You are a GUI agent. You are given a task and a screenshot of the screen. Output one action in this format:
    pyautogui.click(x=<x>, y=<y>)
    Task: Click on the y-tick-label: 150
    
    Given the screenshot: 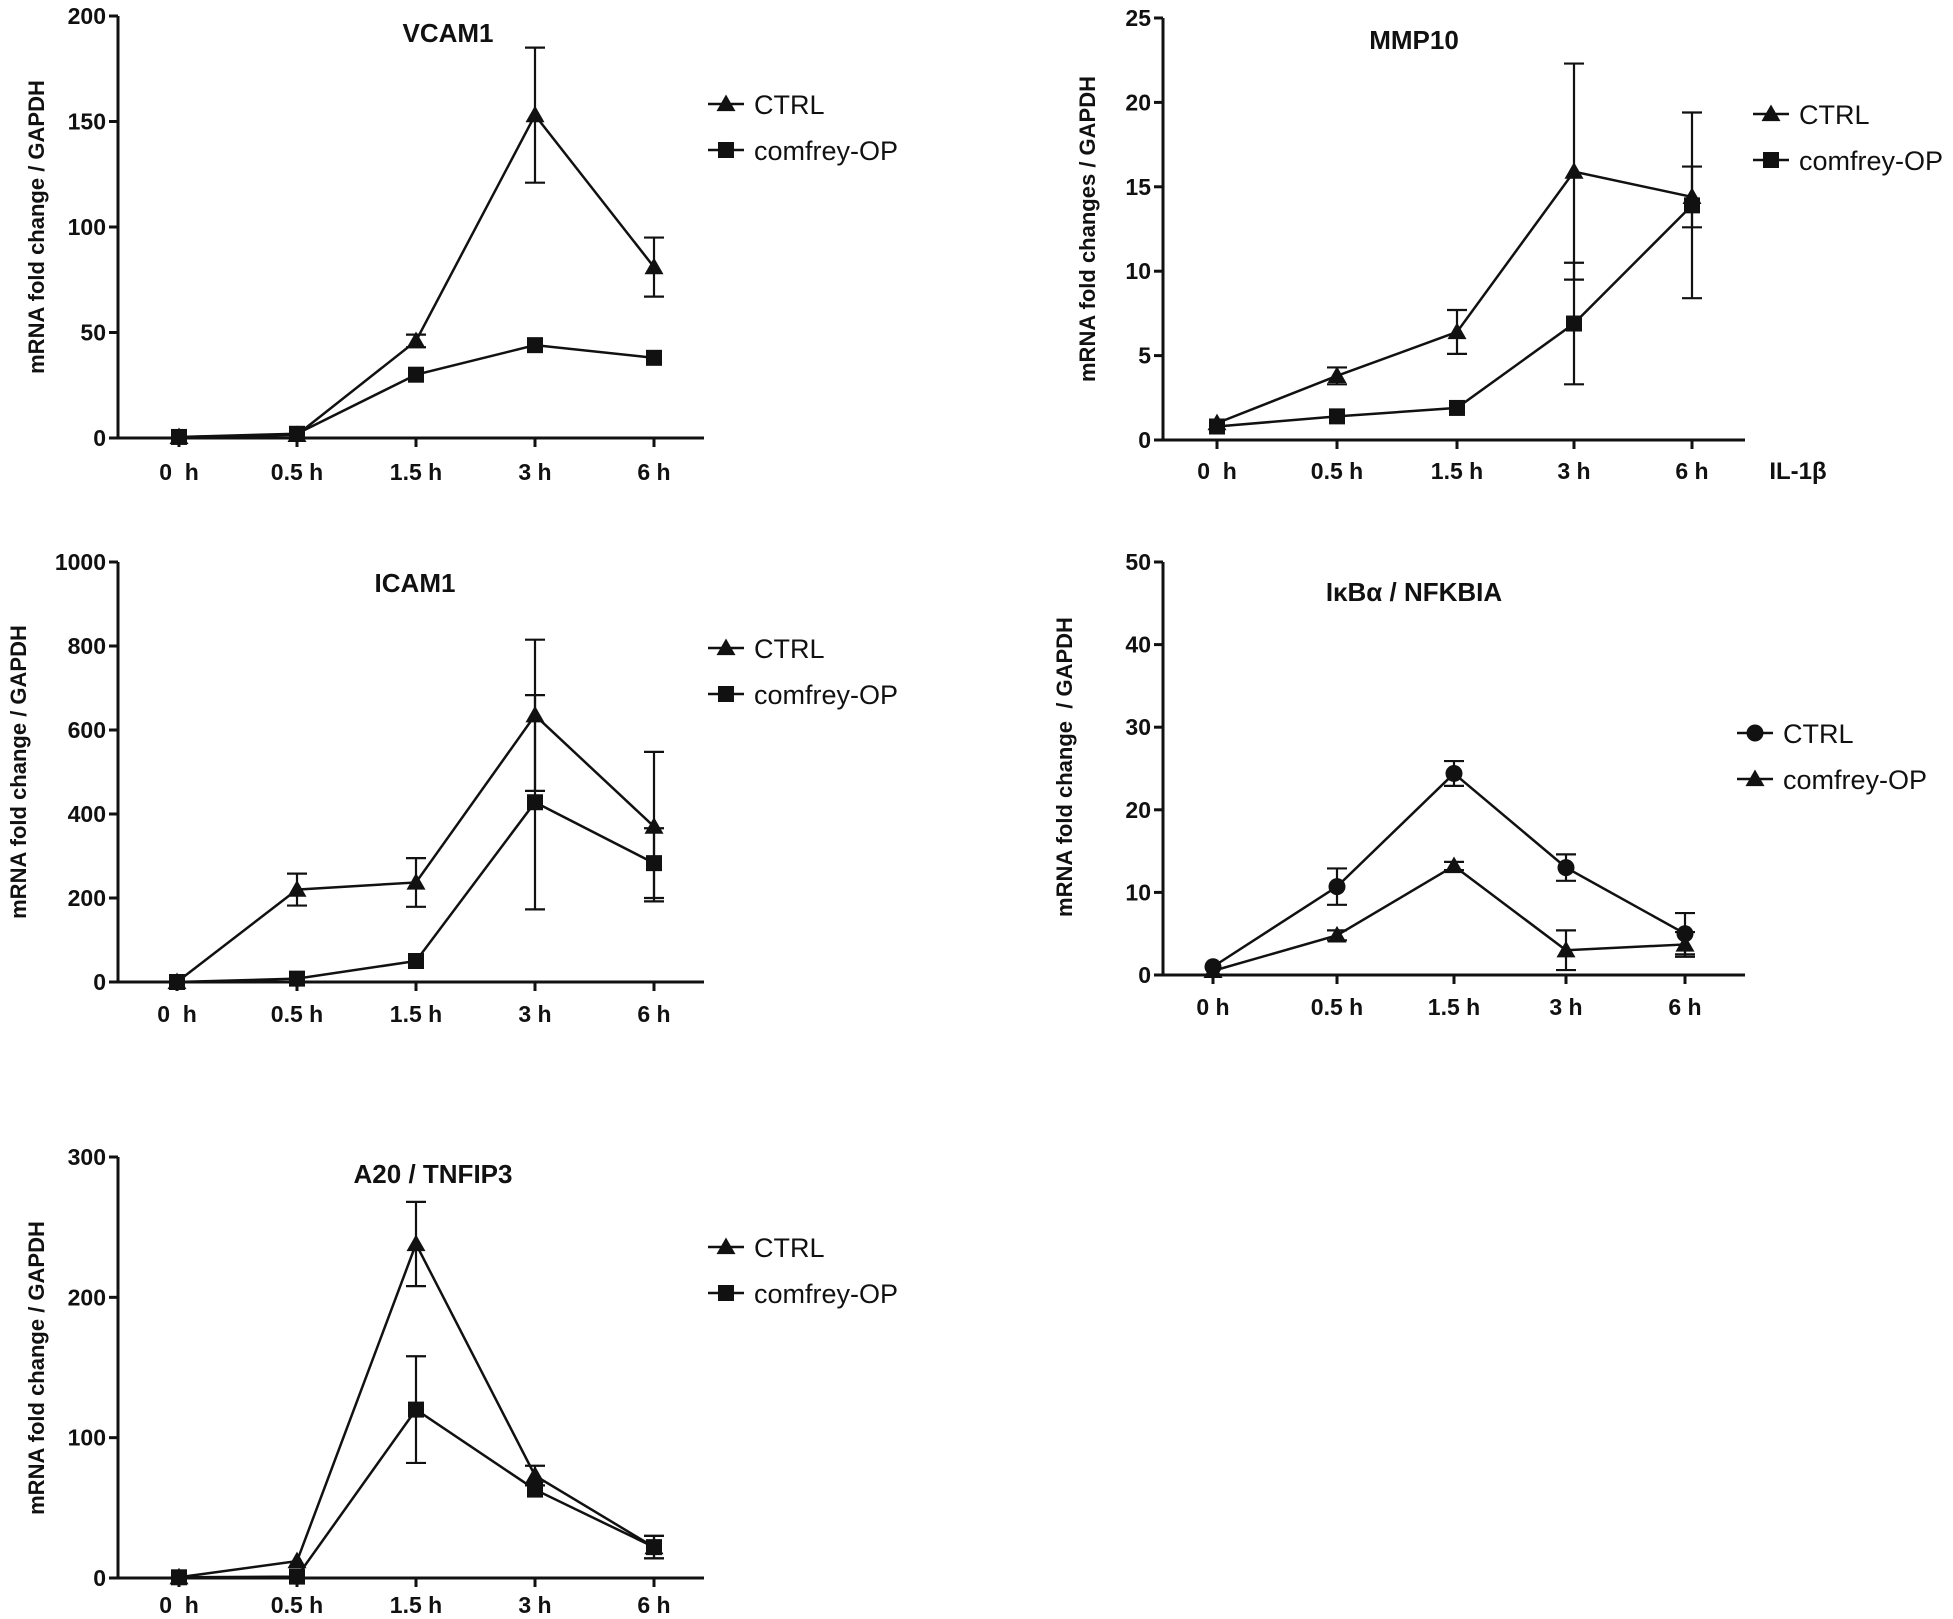 What is the action you would take?
    pyautogui.click(x=87, y=122)
    